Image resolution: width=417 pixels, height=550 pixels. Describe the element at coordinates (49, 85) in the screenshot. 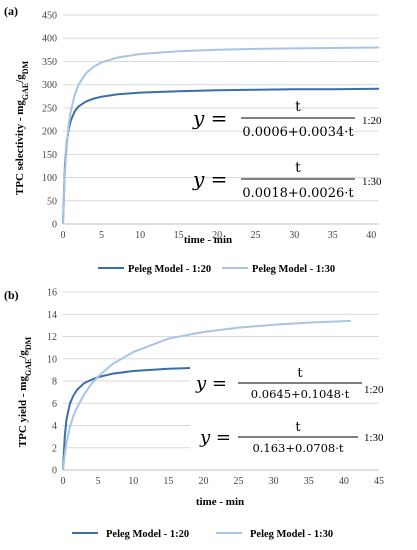

I see `y-tick-label: 300` at that location.